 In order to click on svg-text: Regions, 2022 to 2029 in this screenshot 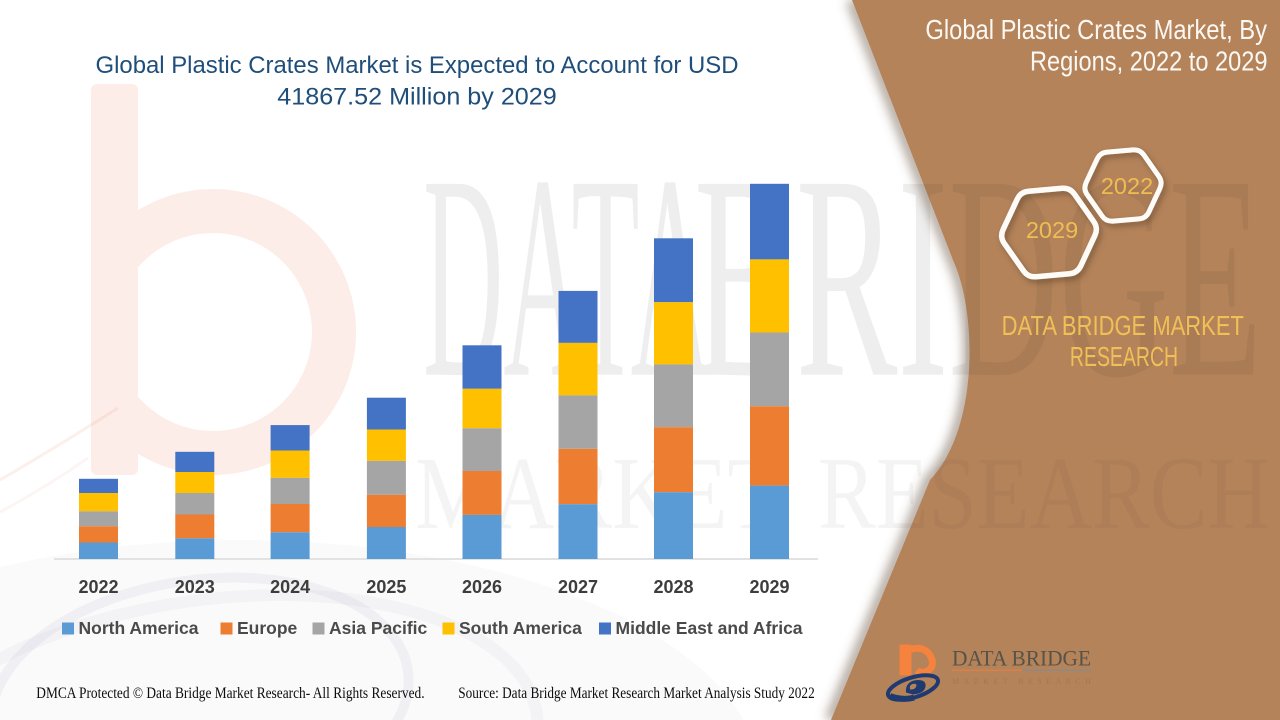, I will do `click(1149, 60)`.